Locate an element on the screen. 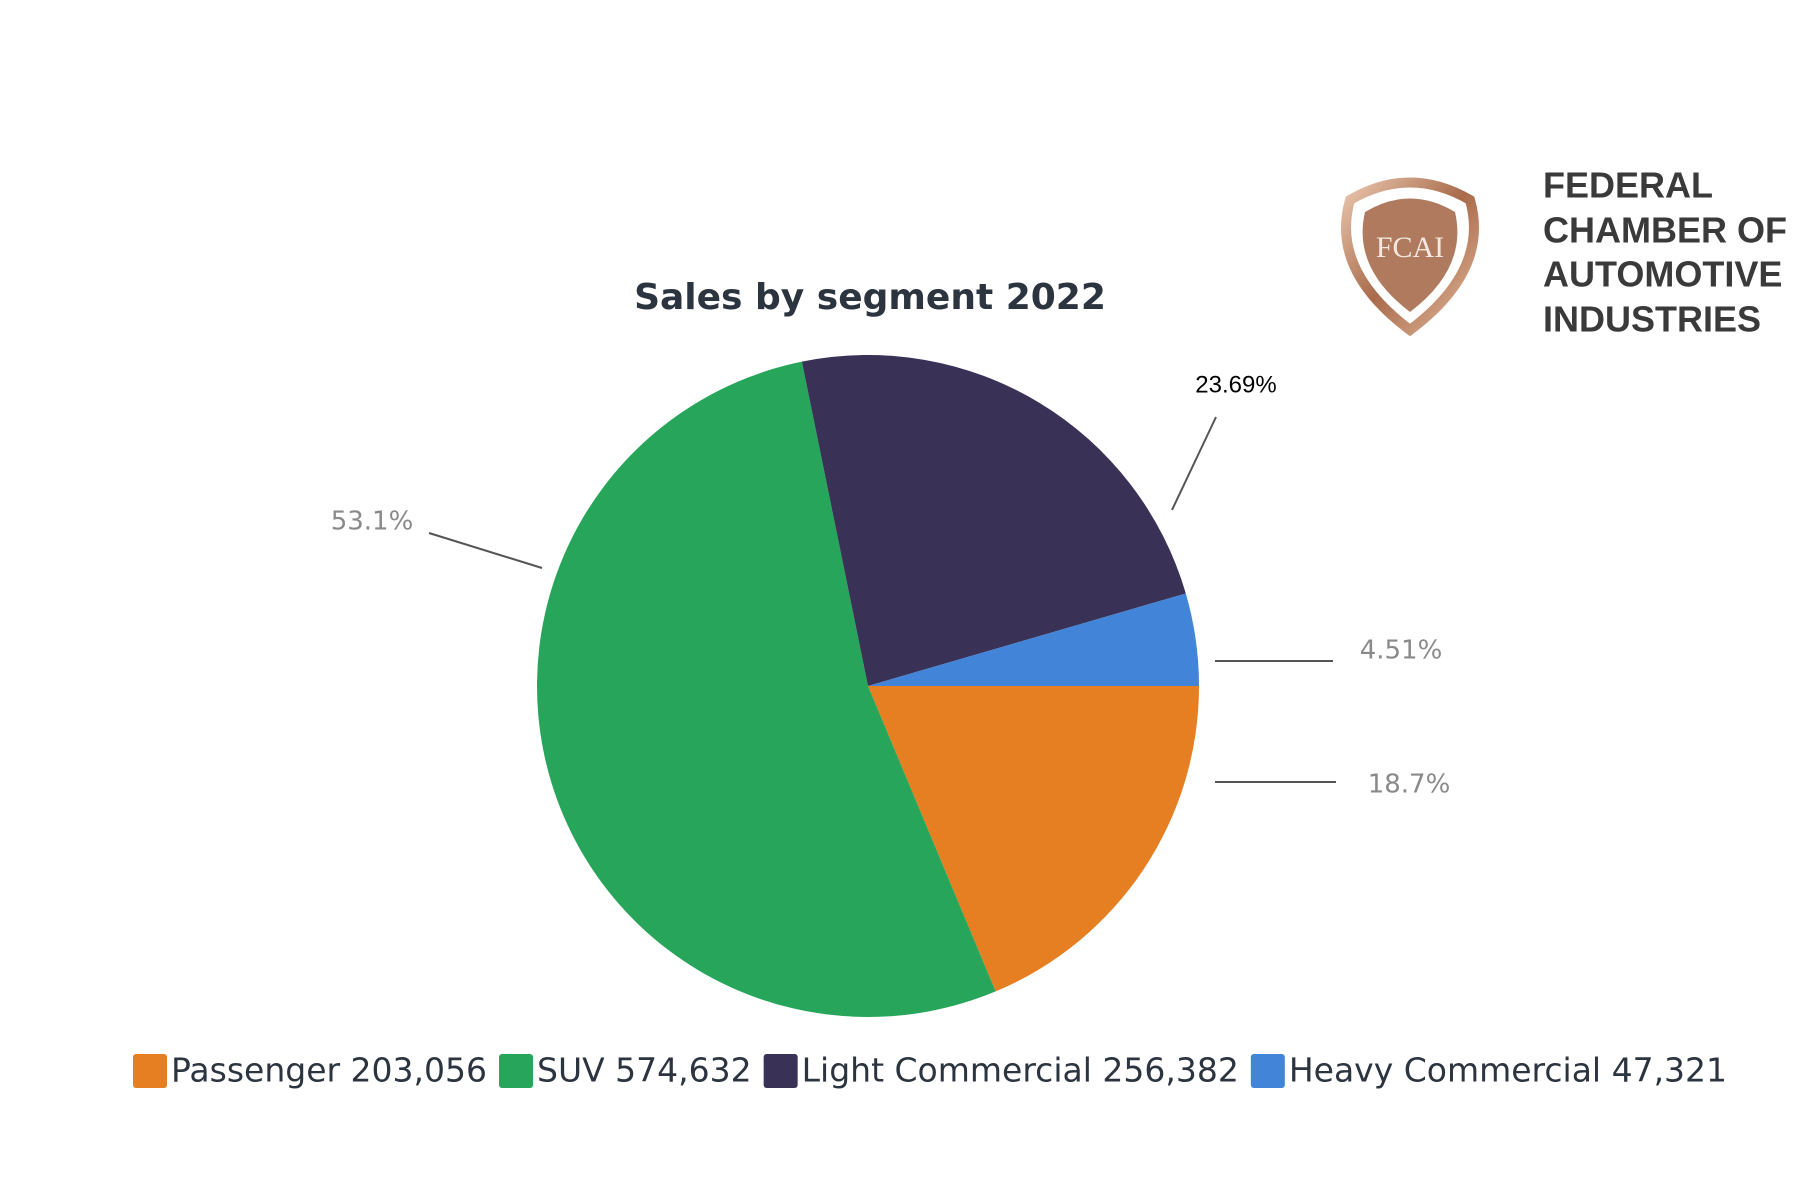 The height and width of the screenshot is (1200, 1800). logo-shield is located at coordinates (1410, 257).